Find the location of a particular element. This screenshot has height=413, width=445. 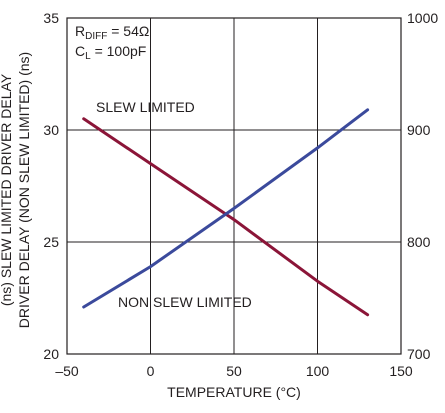

x-axis-title: TEMPERATURE (°C) is located at coordinates (234, 392).